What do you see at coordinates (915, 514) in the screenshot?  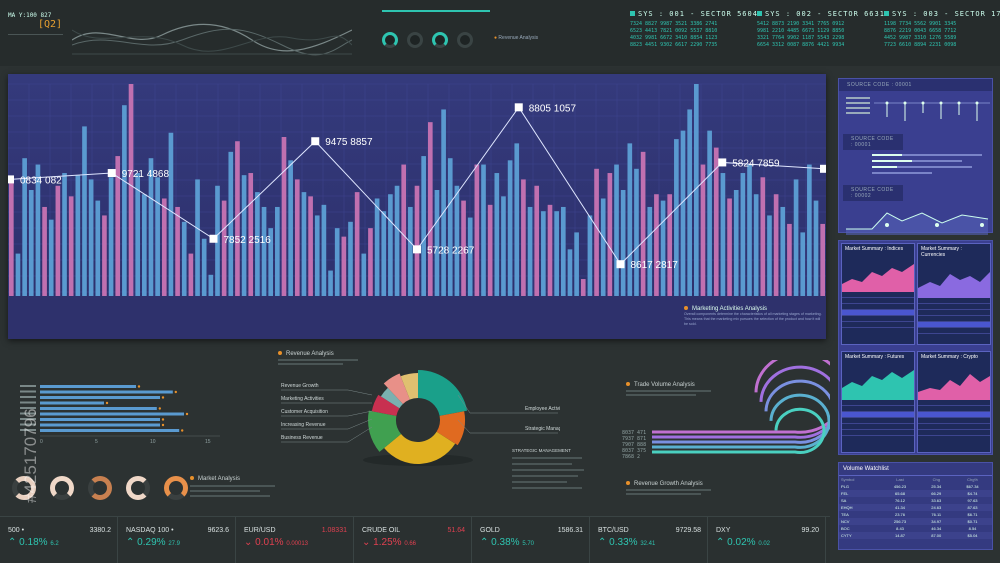 I see `watchlist-row: TEA 23.76 76.11 $6.71` at bounding box center [915, 514].